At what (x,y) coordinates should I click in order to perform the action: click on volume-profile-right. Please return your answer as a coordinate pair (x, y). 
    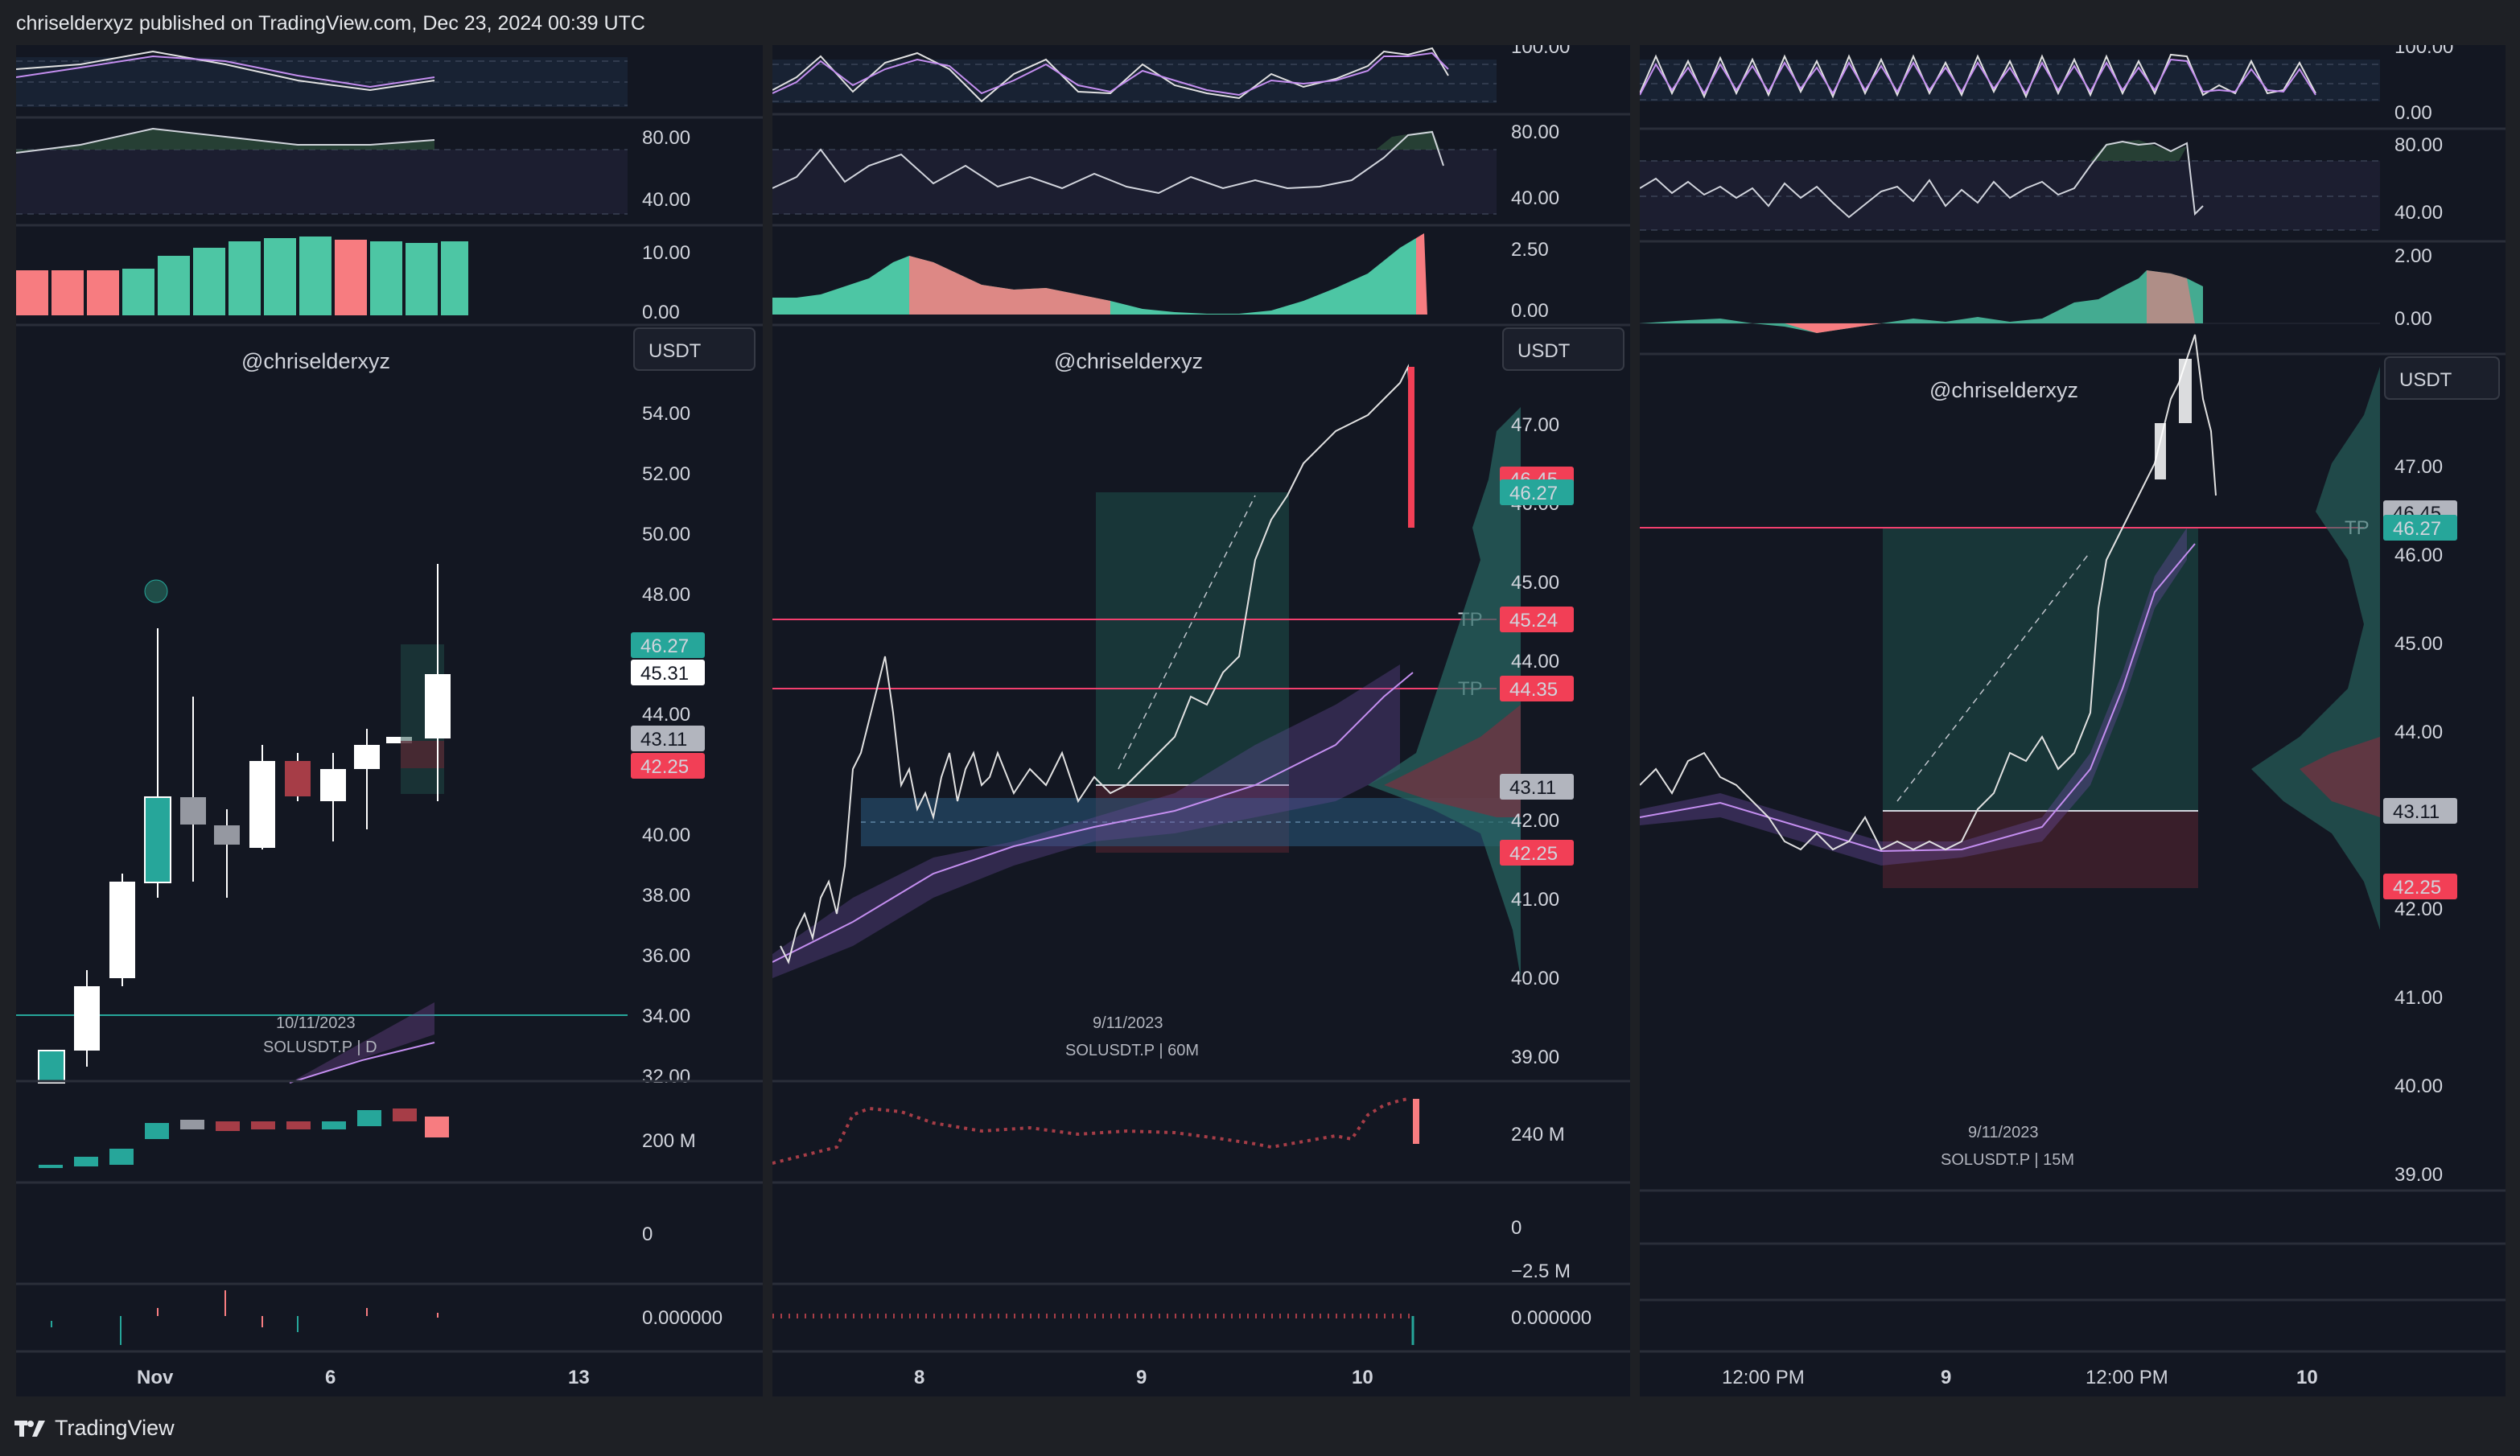
    Looking at the image, I should click on (1444, 692).